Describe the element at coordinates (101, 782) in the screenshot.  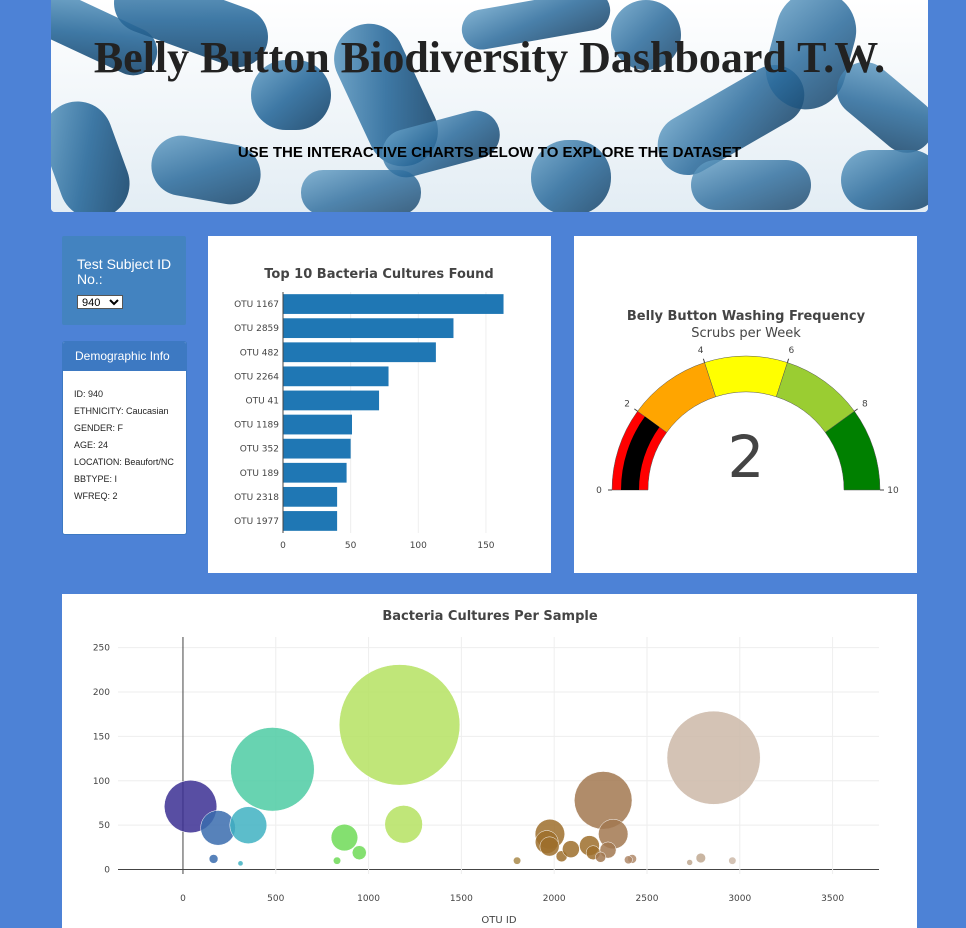
I see `bubble-y-tick-label: 100` at that location.